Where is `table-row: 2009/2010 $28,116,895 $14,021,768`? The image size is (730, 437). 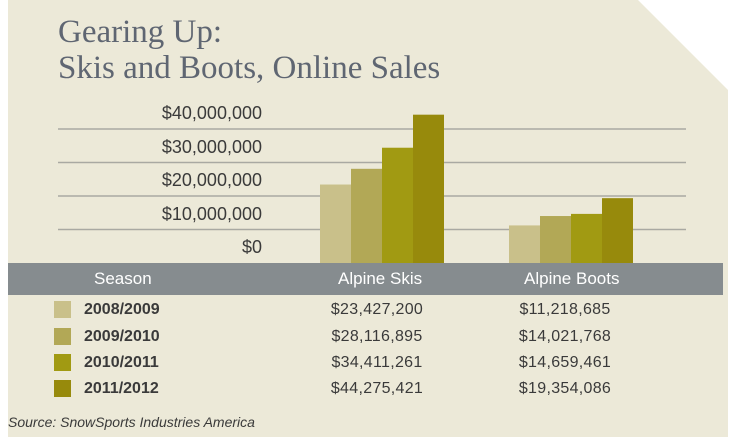
table-row: 2009/2010 $28,116,895 $14,021,768 is located at coordinates (365, 337).